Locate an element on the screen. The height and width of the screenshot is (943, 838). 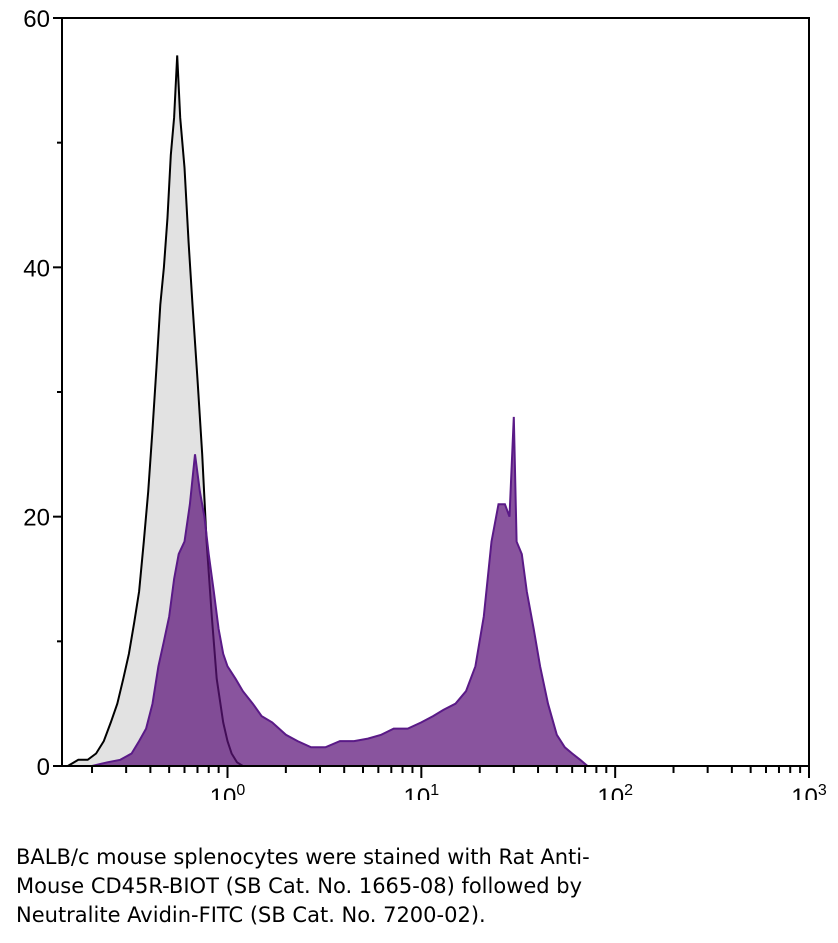
y-tick-label: 60 is located at coordinates (36, 19).